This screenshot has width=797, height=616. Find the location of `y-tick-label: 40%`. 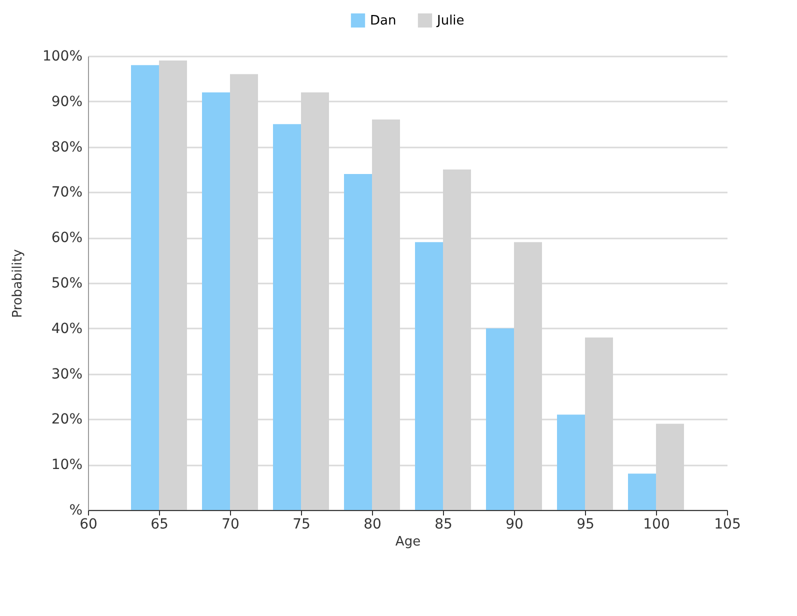

y-tick-label: 40% is located at coordinates (66, 328).